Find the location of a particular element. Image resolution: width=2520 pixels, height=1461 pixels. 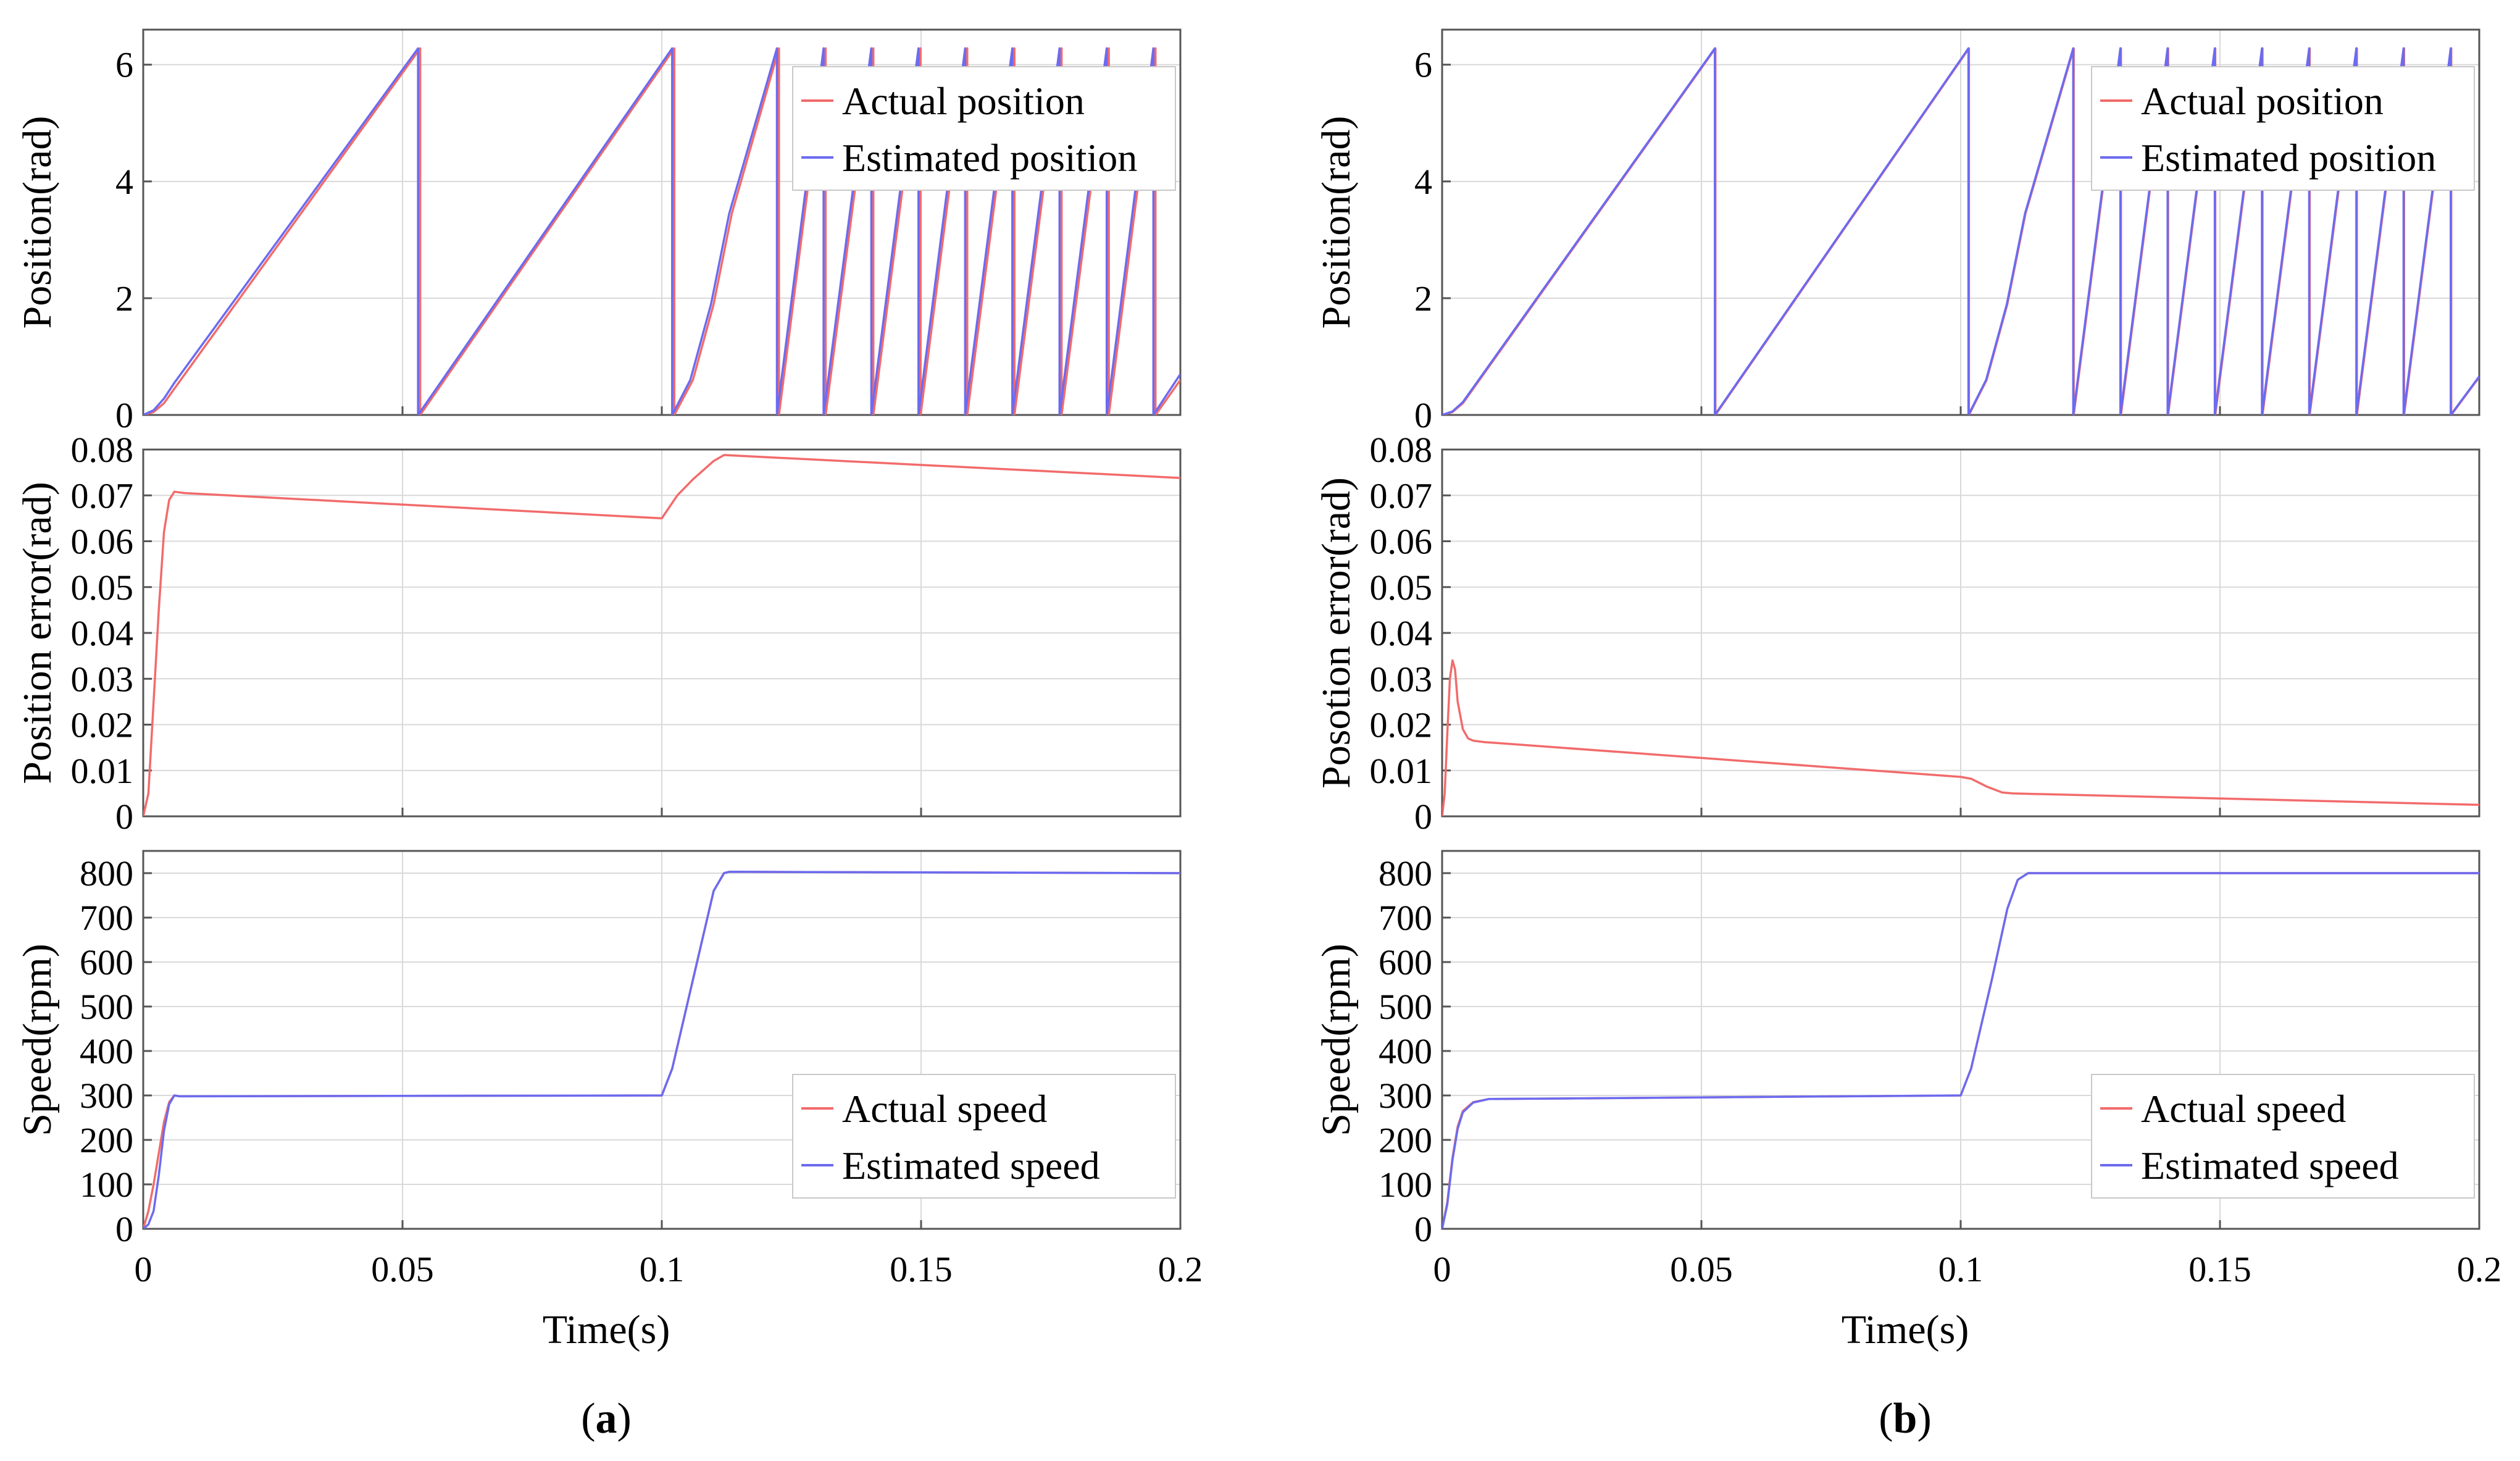

y-tick-label: 300 is located at coordinates (106, 1096).